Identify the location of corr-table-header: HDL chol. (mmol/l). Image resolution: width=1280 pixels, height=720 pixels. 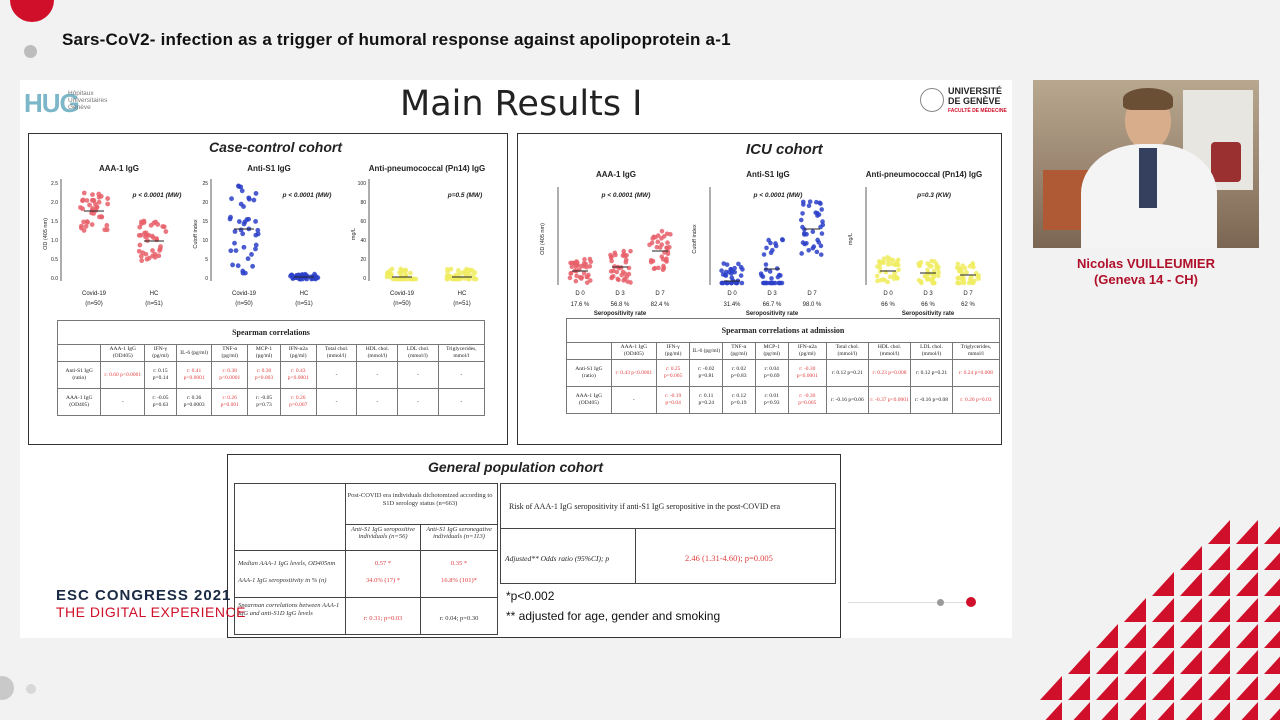
(377, 353).